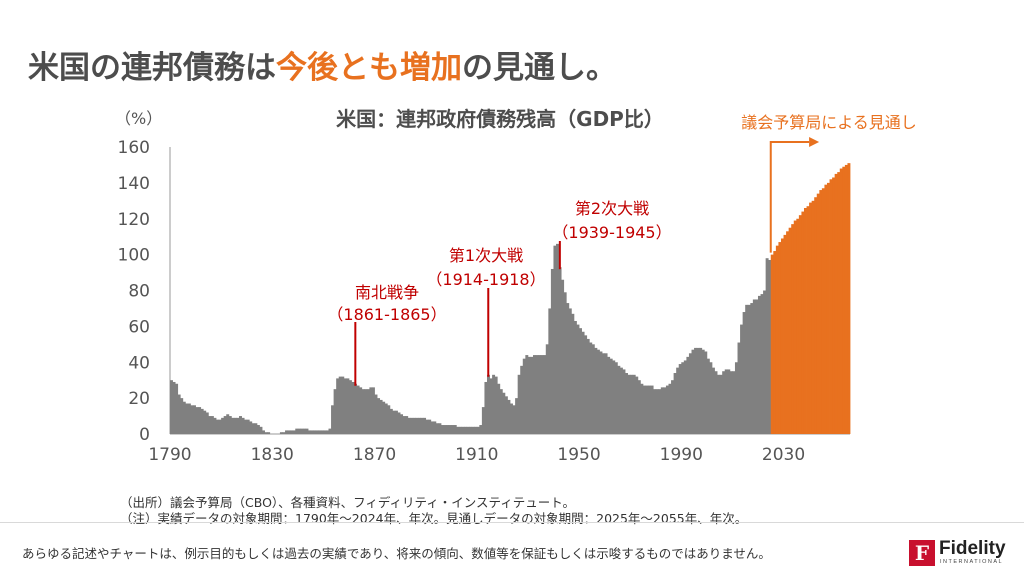 The height and width of the screenshot is (580, 1024). Describe the element at coordinates (152, 68) in the screenshot. I see `title-part1: 米国の連邦債務は` at that location.